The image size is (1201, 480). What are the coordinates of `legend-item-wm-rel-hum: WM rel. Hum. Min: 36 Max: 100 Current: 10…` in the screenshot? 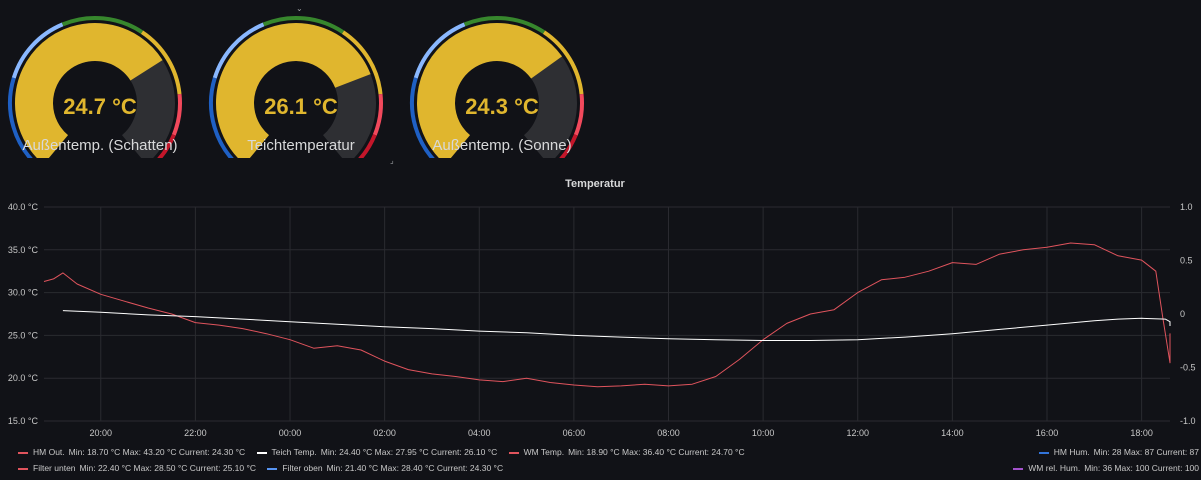 It's located at (1106, 468).